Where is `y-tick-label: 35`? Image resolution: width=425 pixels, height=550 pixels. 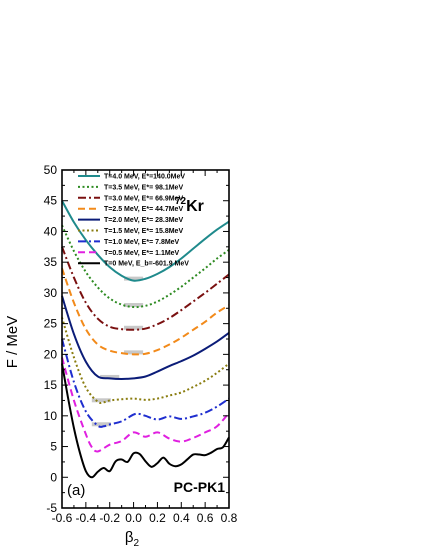
y-tick-label: 35 is located at coordinates (51, 262).